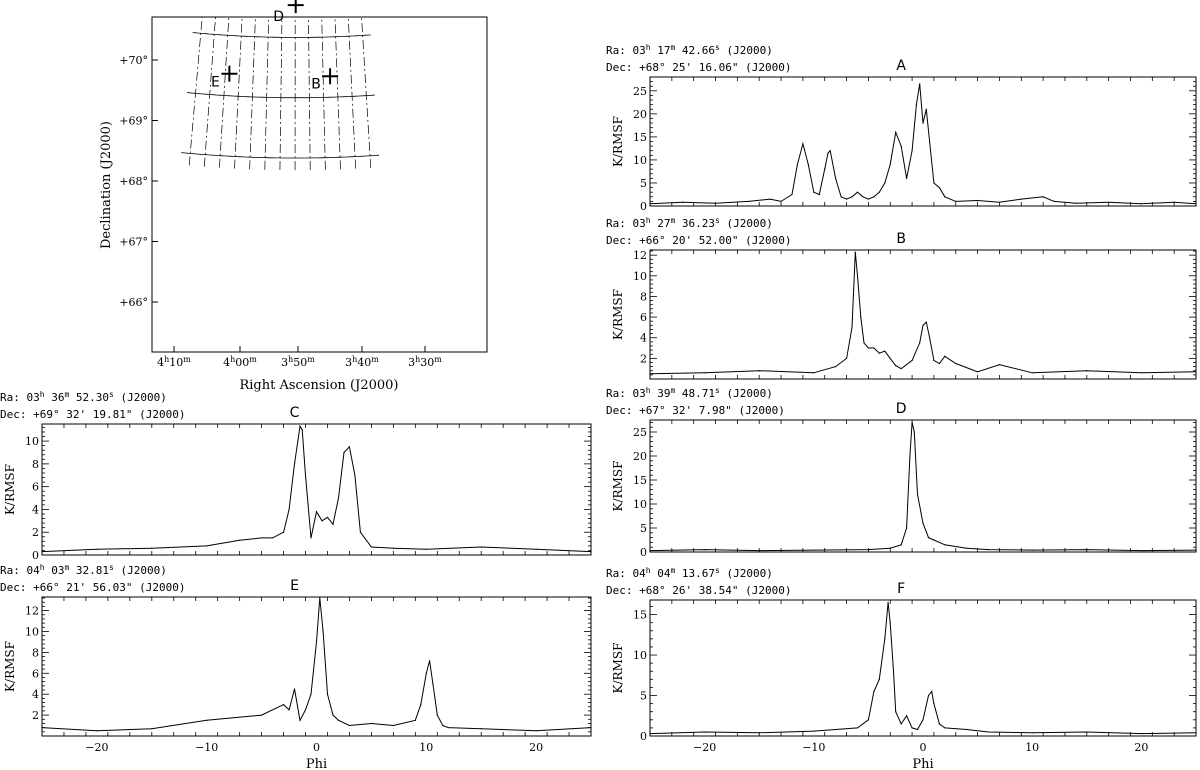 The width and height of the screenshot is (1200, 770). Describe the element at coordinates (689, 50) in the screenshot. I see `ra-coordinate: Ra: 03h 17m 42.66s (J2000)` at that location.